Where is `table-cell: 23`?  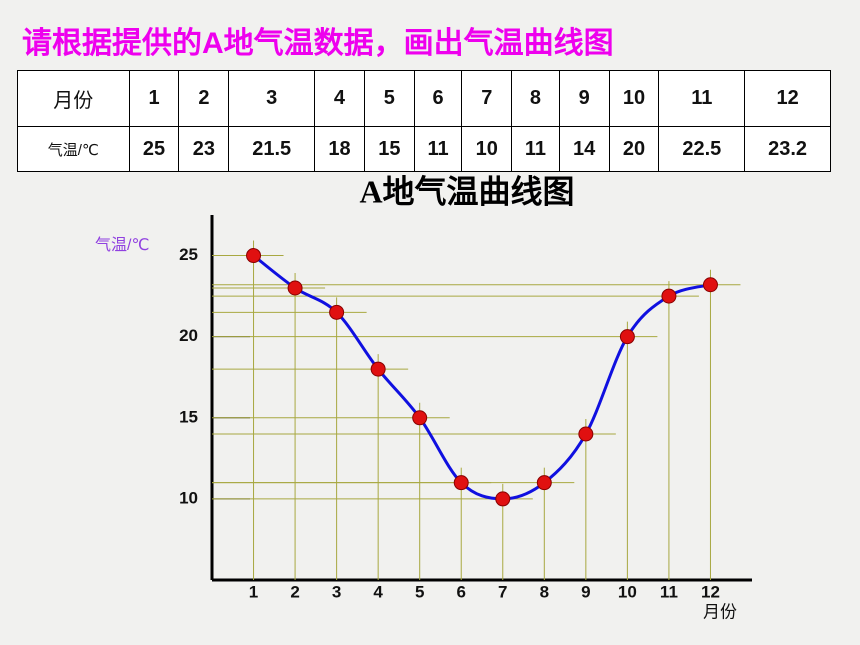
table-cell: 23 is located at coordinates (204, 149).